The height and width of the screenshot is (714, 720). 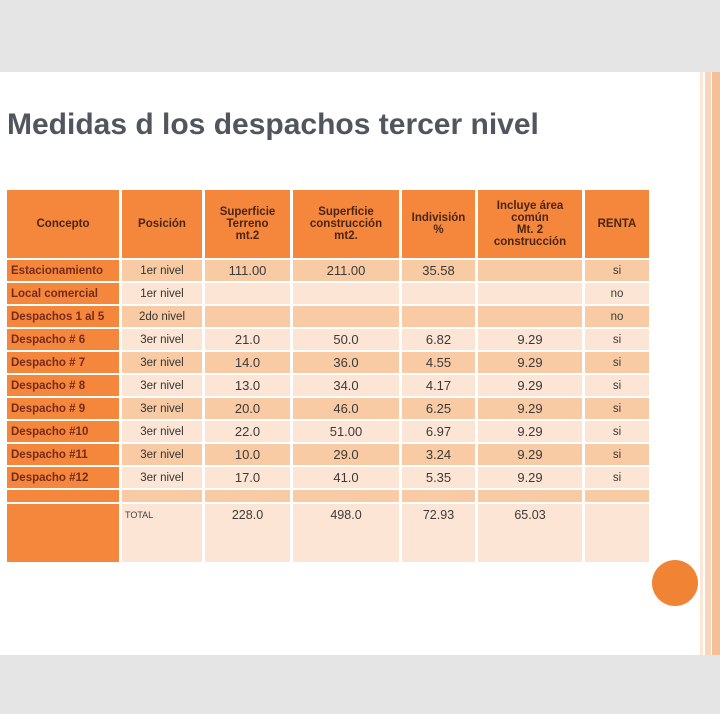 What do you see at coordinates (438, 385) in the screenshot?
I see `cell-indivision: 4.17` at bounding box center [438, 385].